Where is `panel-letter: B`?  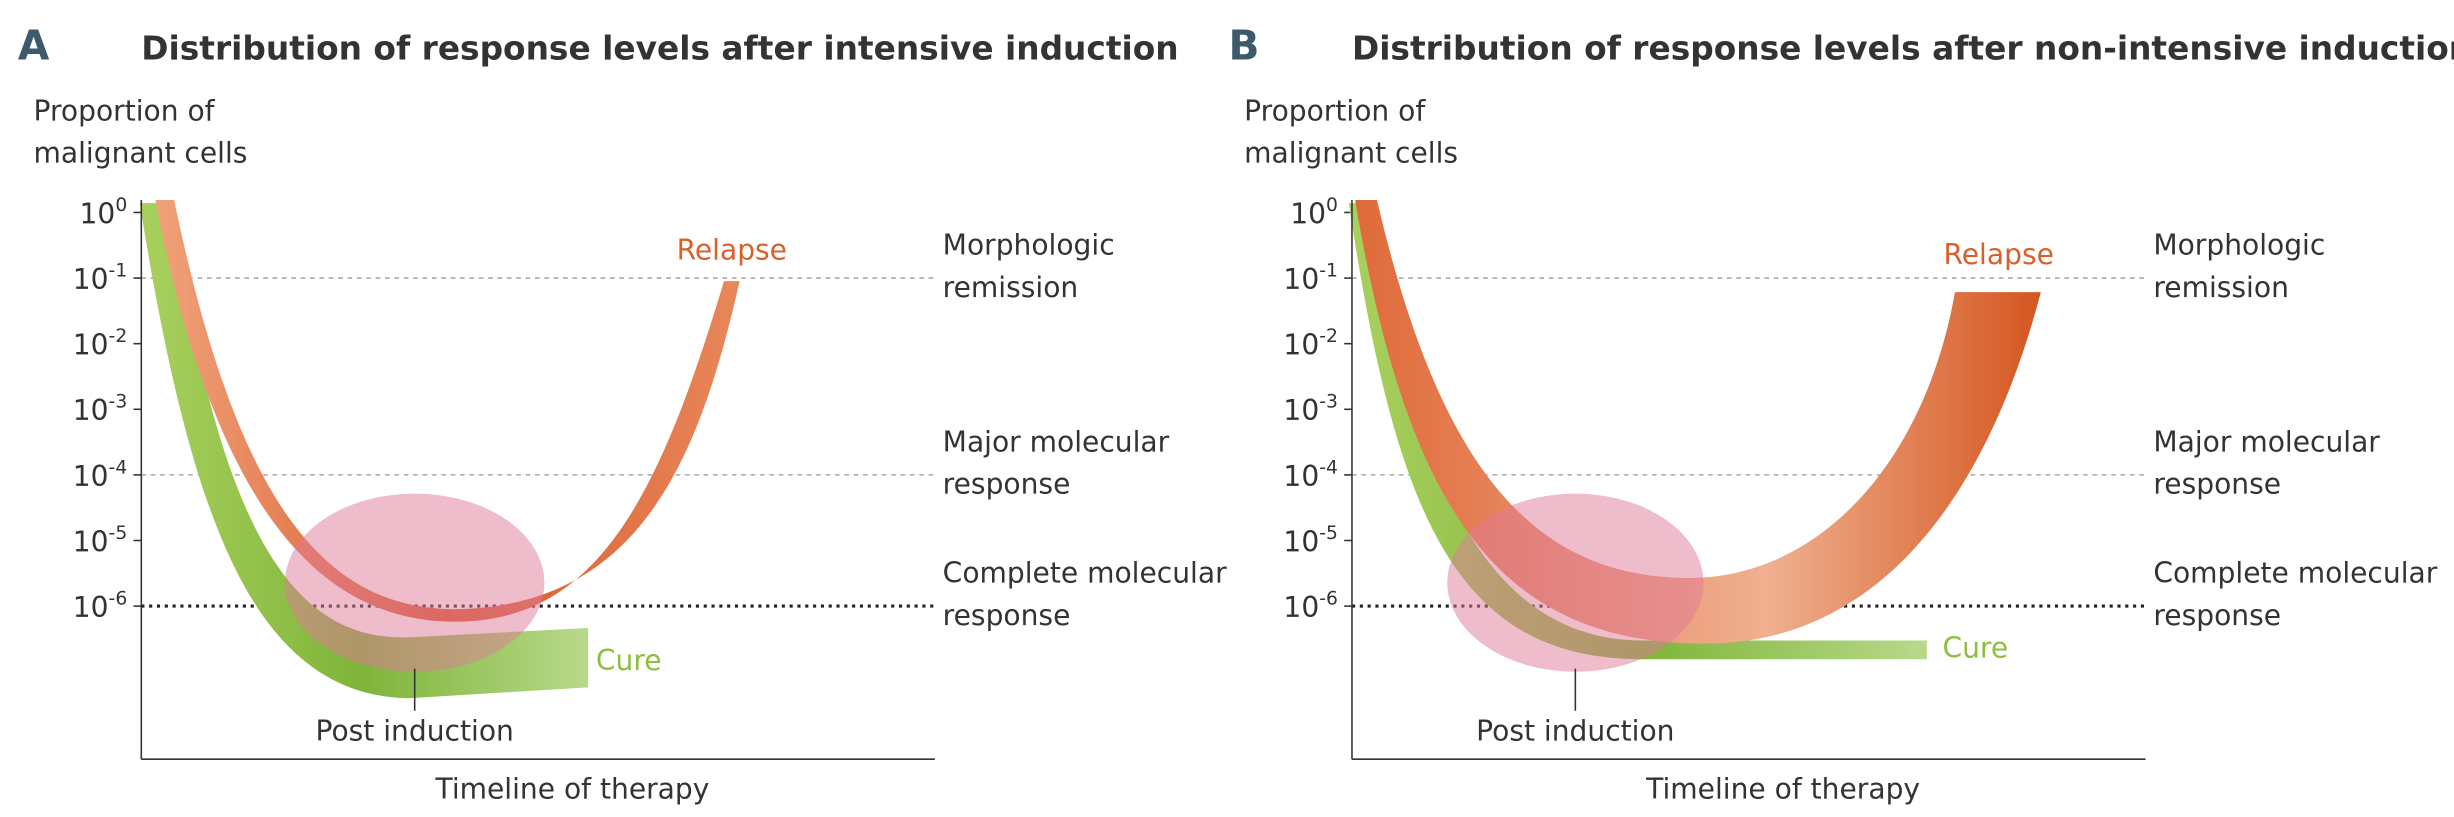
panel-letter: B is located at coordinates (1244, 45).